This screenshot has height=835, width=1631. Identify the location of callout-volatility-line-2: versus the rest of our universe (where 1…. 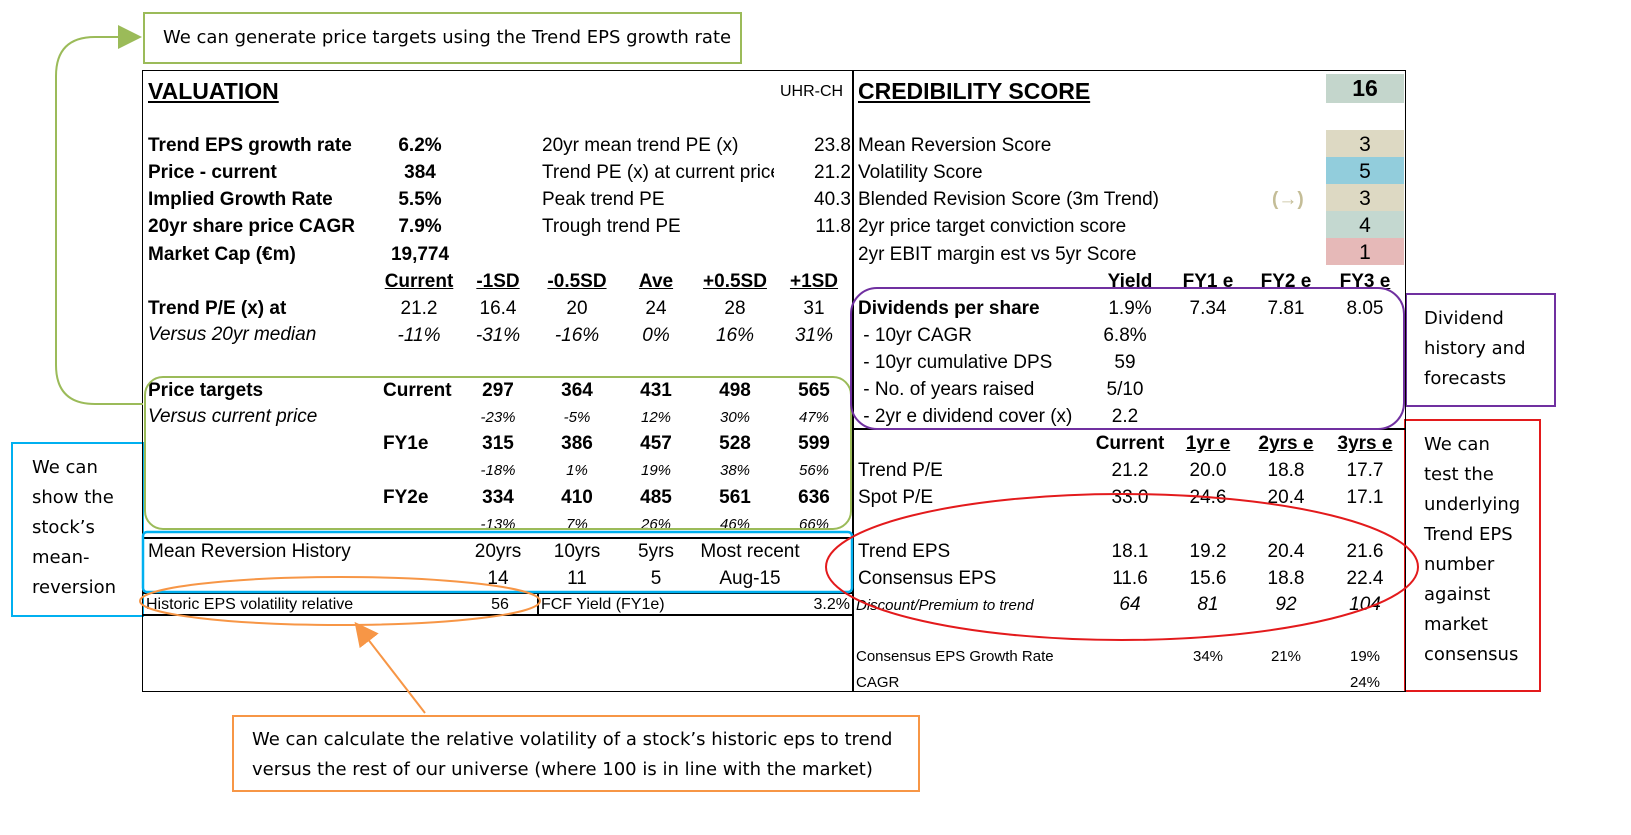
(562, 769).